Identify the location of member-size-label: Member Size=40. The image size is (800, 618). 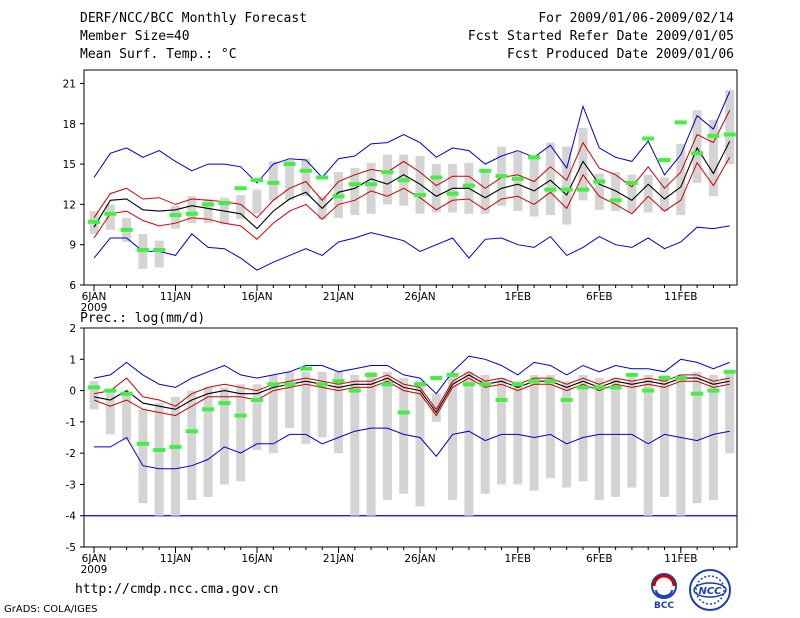
(135, 36).